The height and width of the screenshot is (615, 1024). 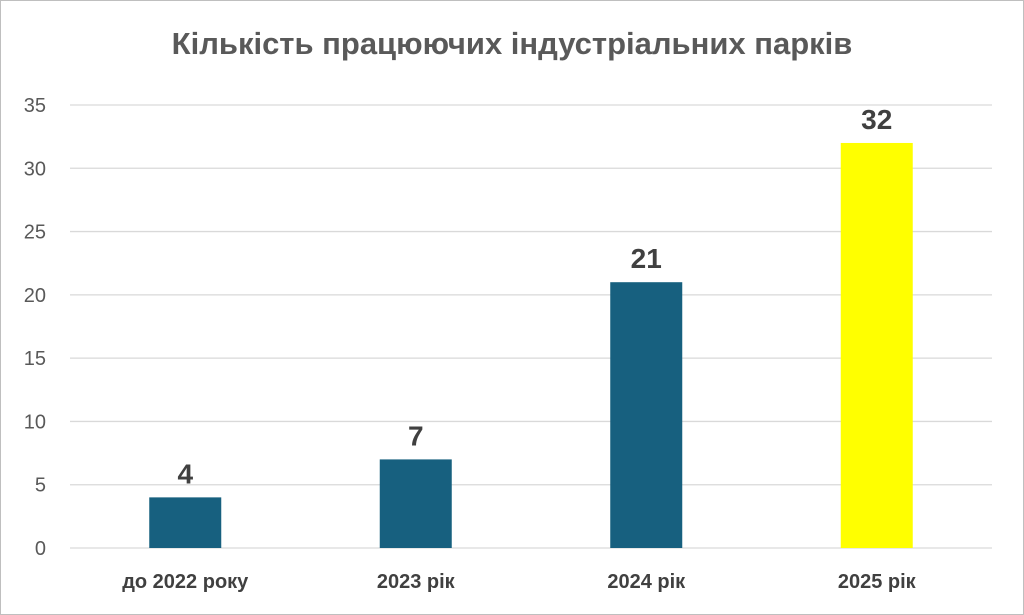 I want to click on x-category-label: 2025 рік, so click(x=877, y=582).